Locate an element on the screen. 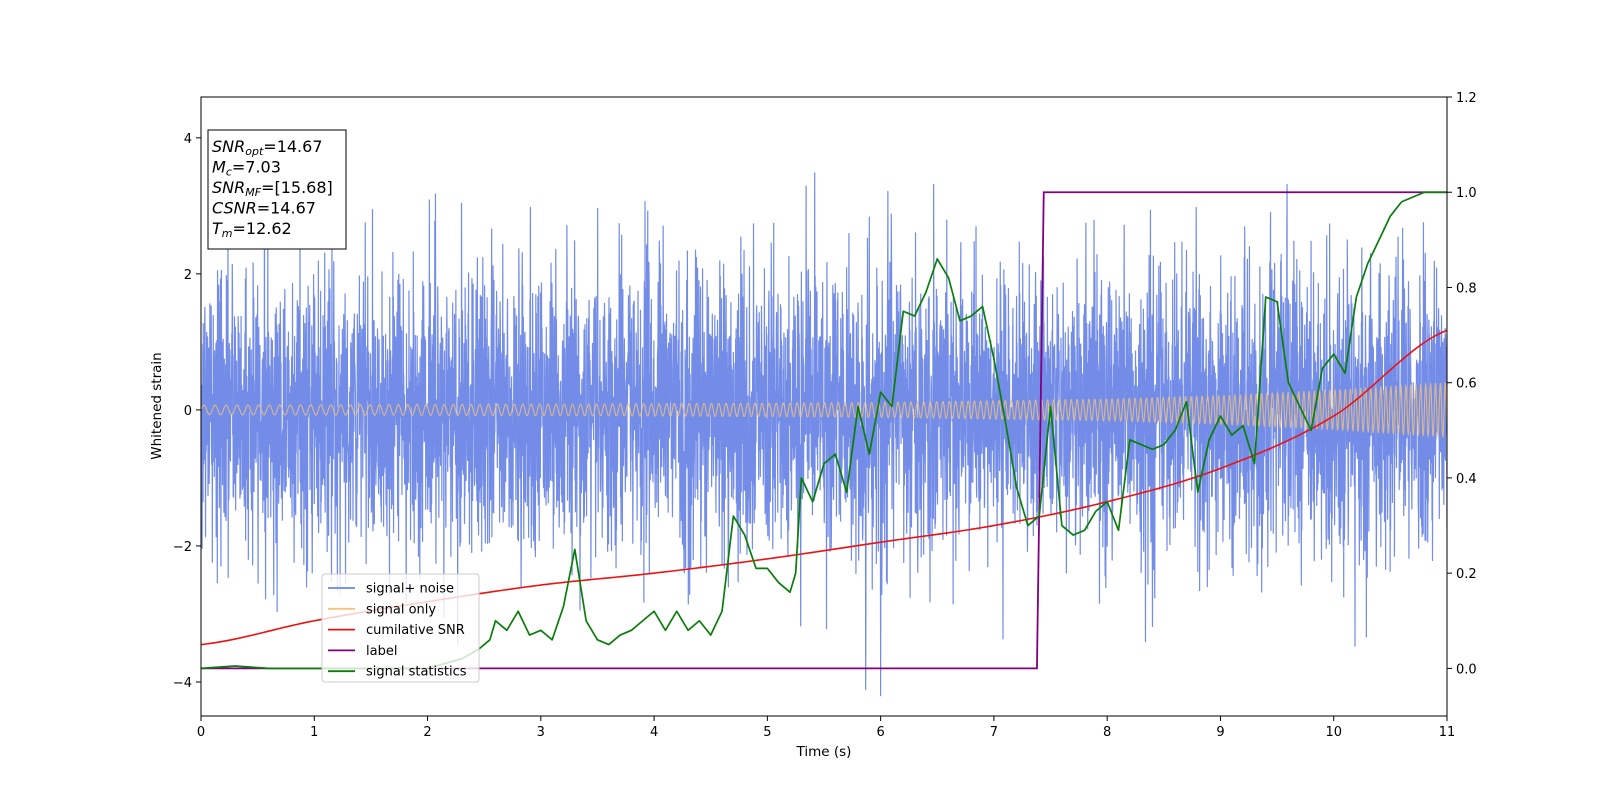 Image resolution: width=1600 pixels, height=800 pixels. stats-line: Mc=7.03 is located at coordinates (246, 168).